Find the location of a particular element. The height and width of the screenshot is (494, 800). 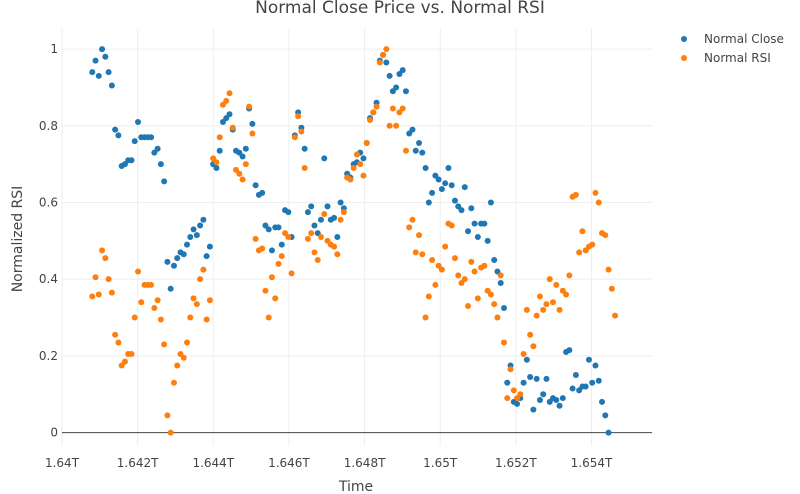

legend: Normal Close Normal RSI is located at coordinates (732, 48).